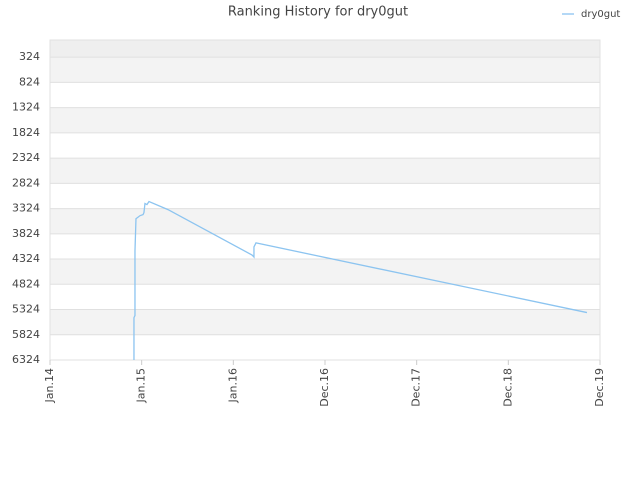 Image resolution: width=640 pixels, height=480 pixels. I want to click on x-tick-label: Jan.14, so click(49, 385).